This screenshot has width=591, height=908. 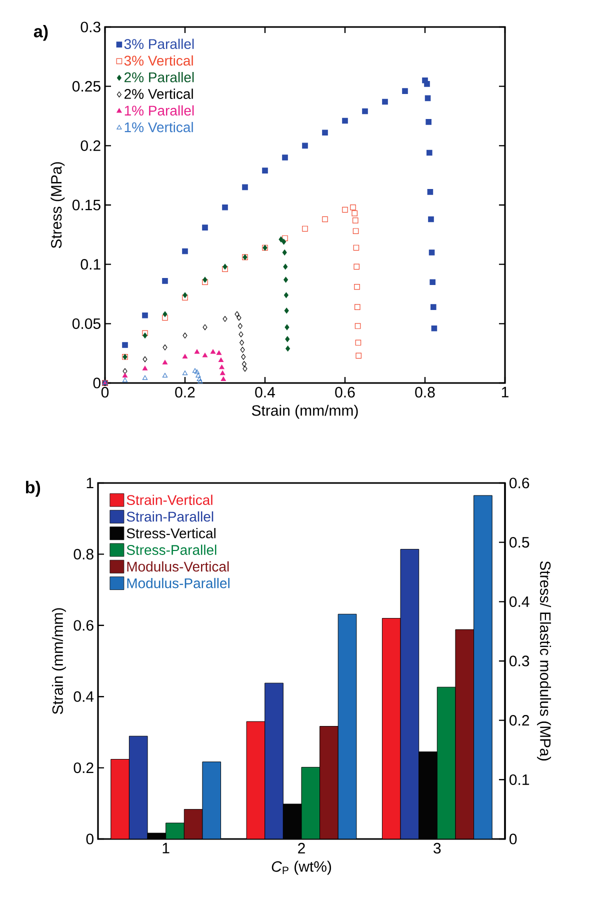 I want to click on chart-title: b), so click(x=33, y=488).